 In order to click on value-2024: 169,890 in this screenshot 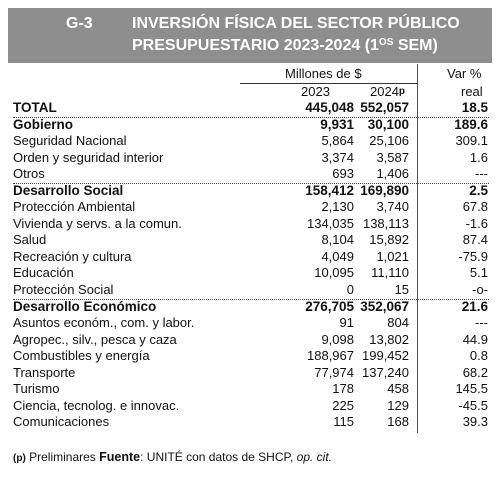, I will do `click(384, 190)`.